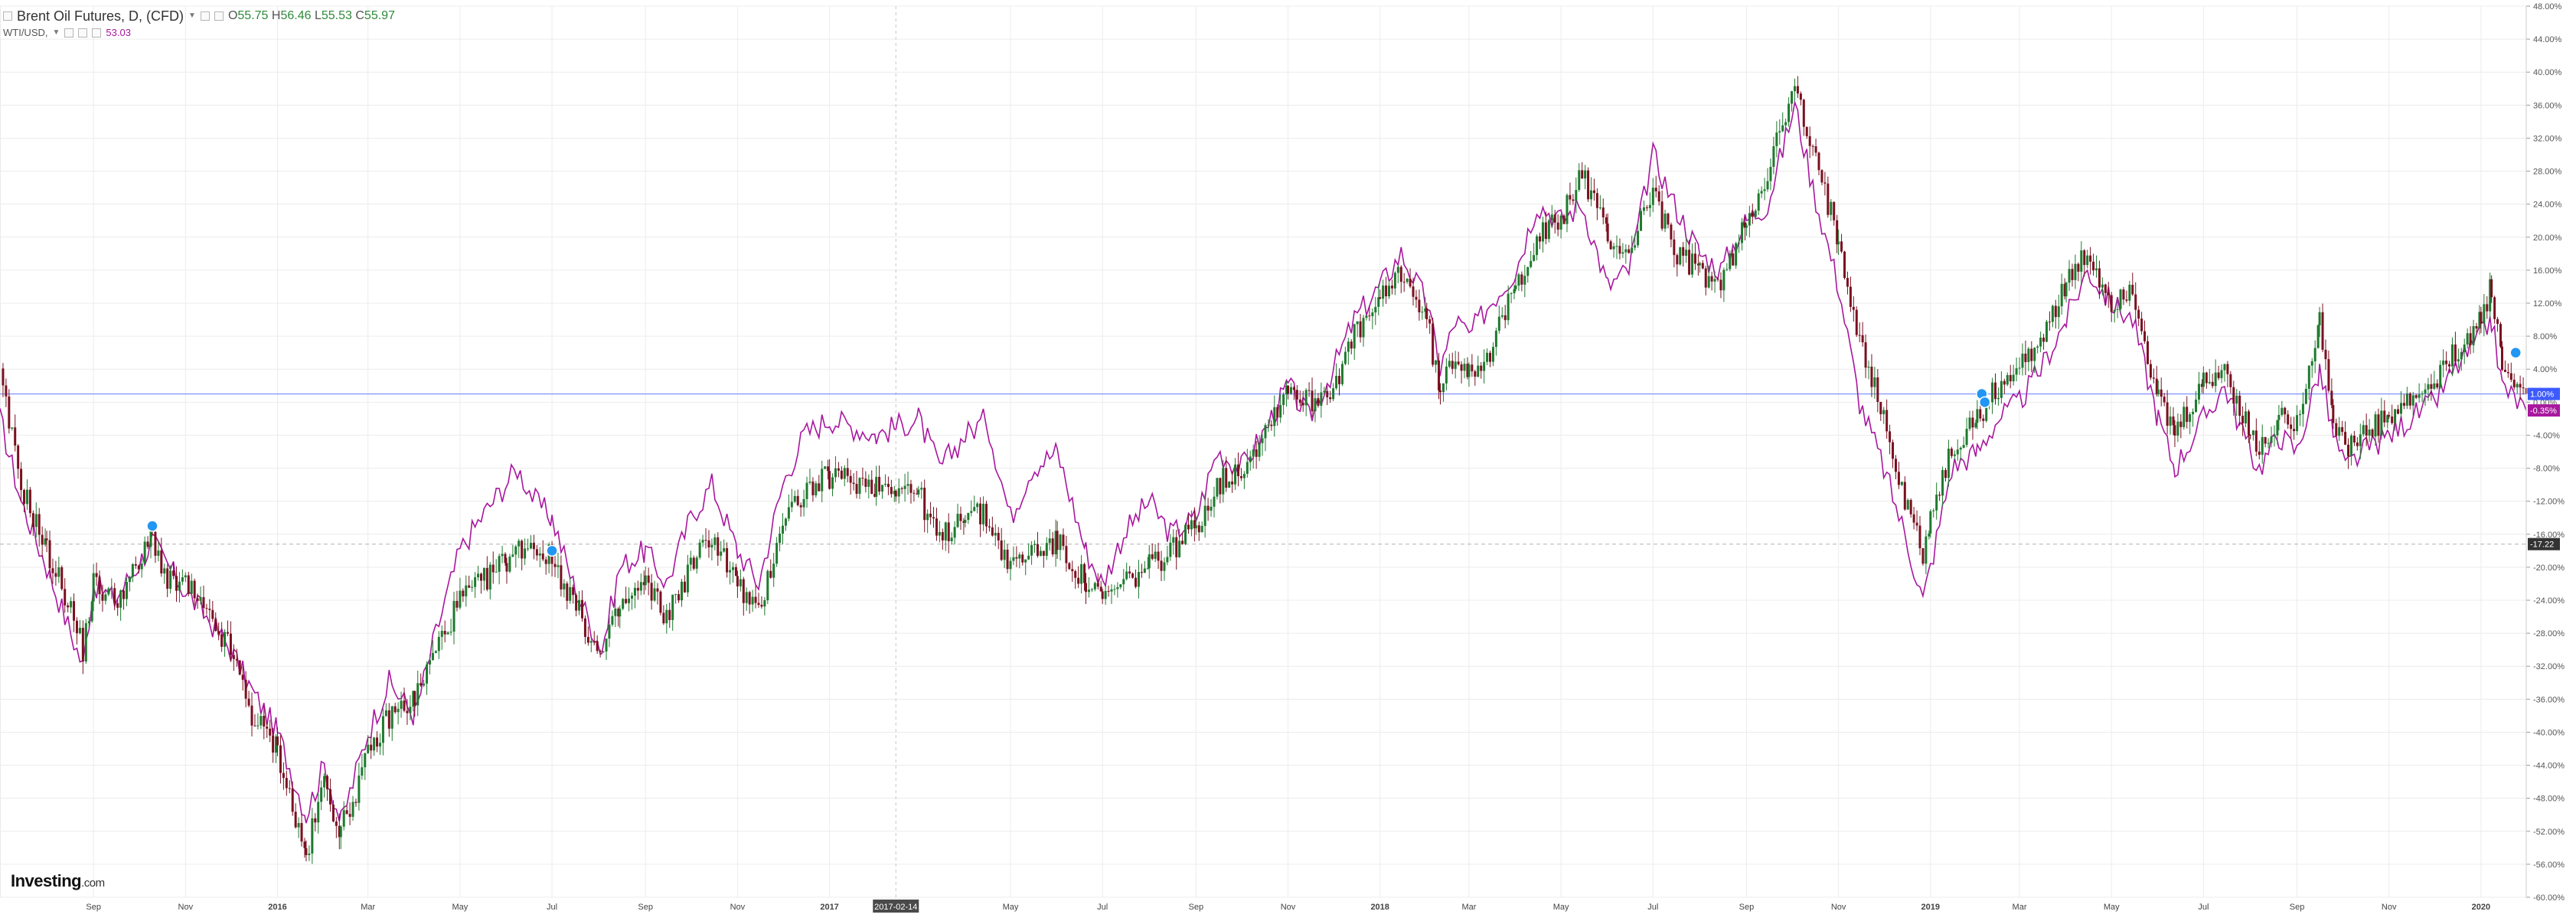 Image resolution: width=2576 pixels, height=921 pixels. What do you see at coordinates (2549, 535) in the screenshot?
I see `y-tick-label: -16.00%` at bounding box center [2549, 535].